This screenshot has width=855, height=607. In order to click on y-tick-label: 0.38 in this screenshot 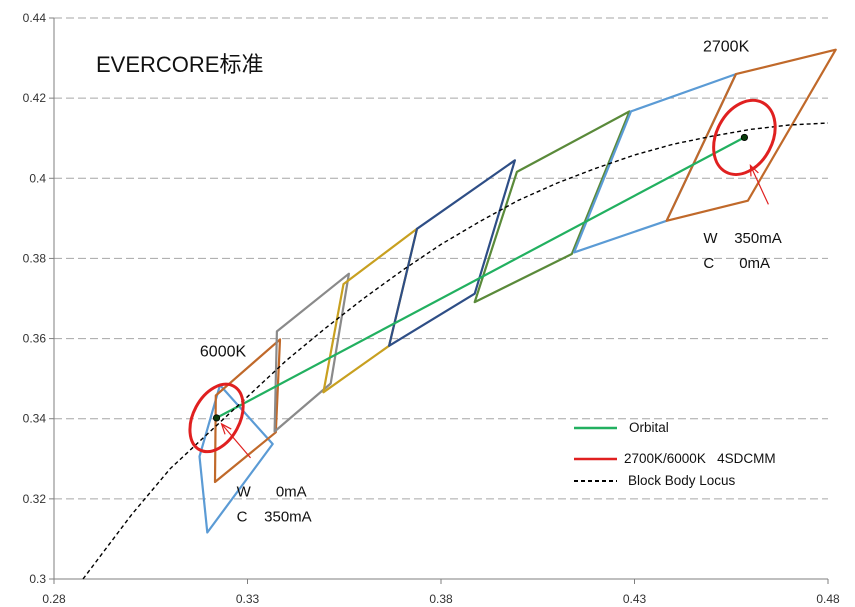, I will do `click(35, 258)`.